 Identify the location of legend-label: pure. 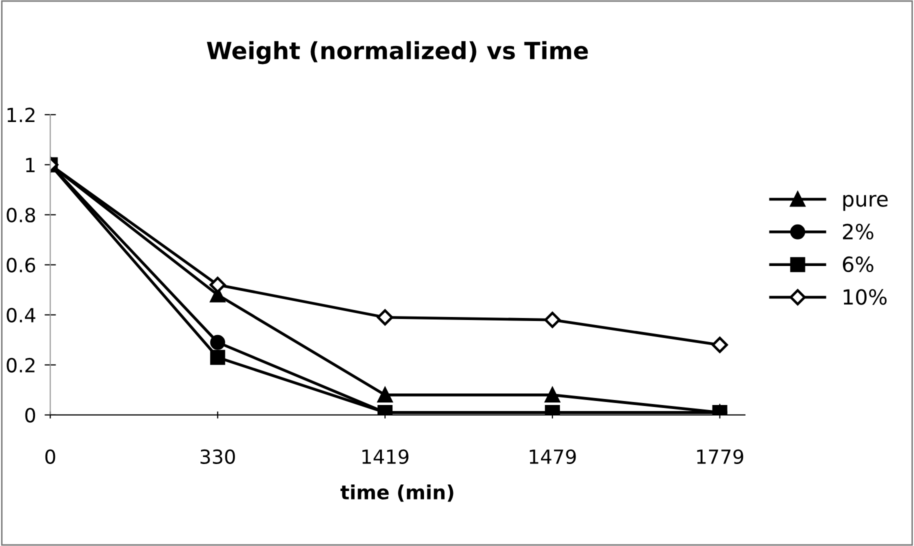
(865, 202).